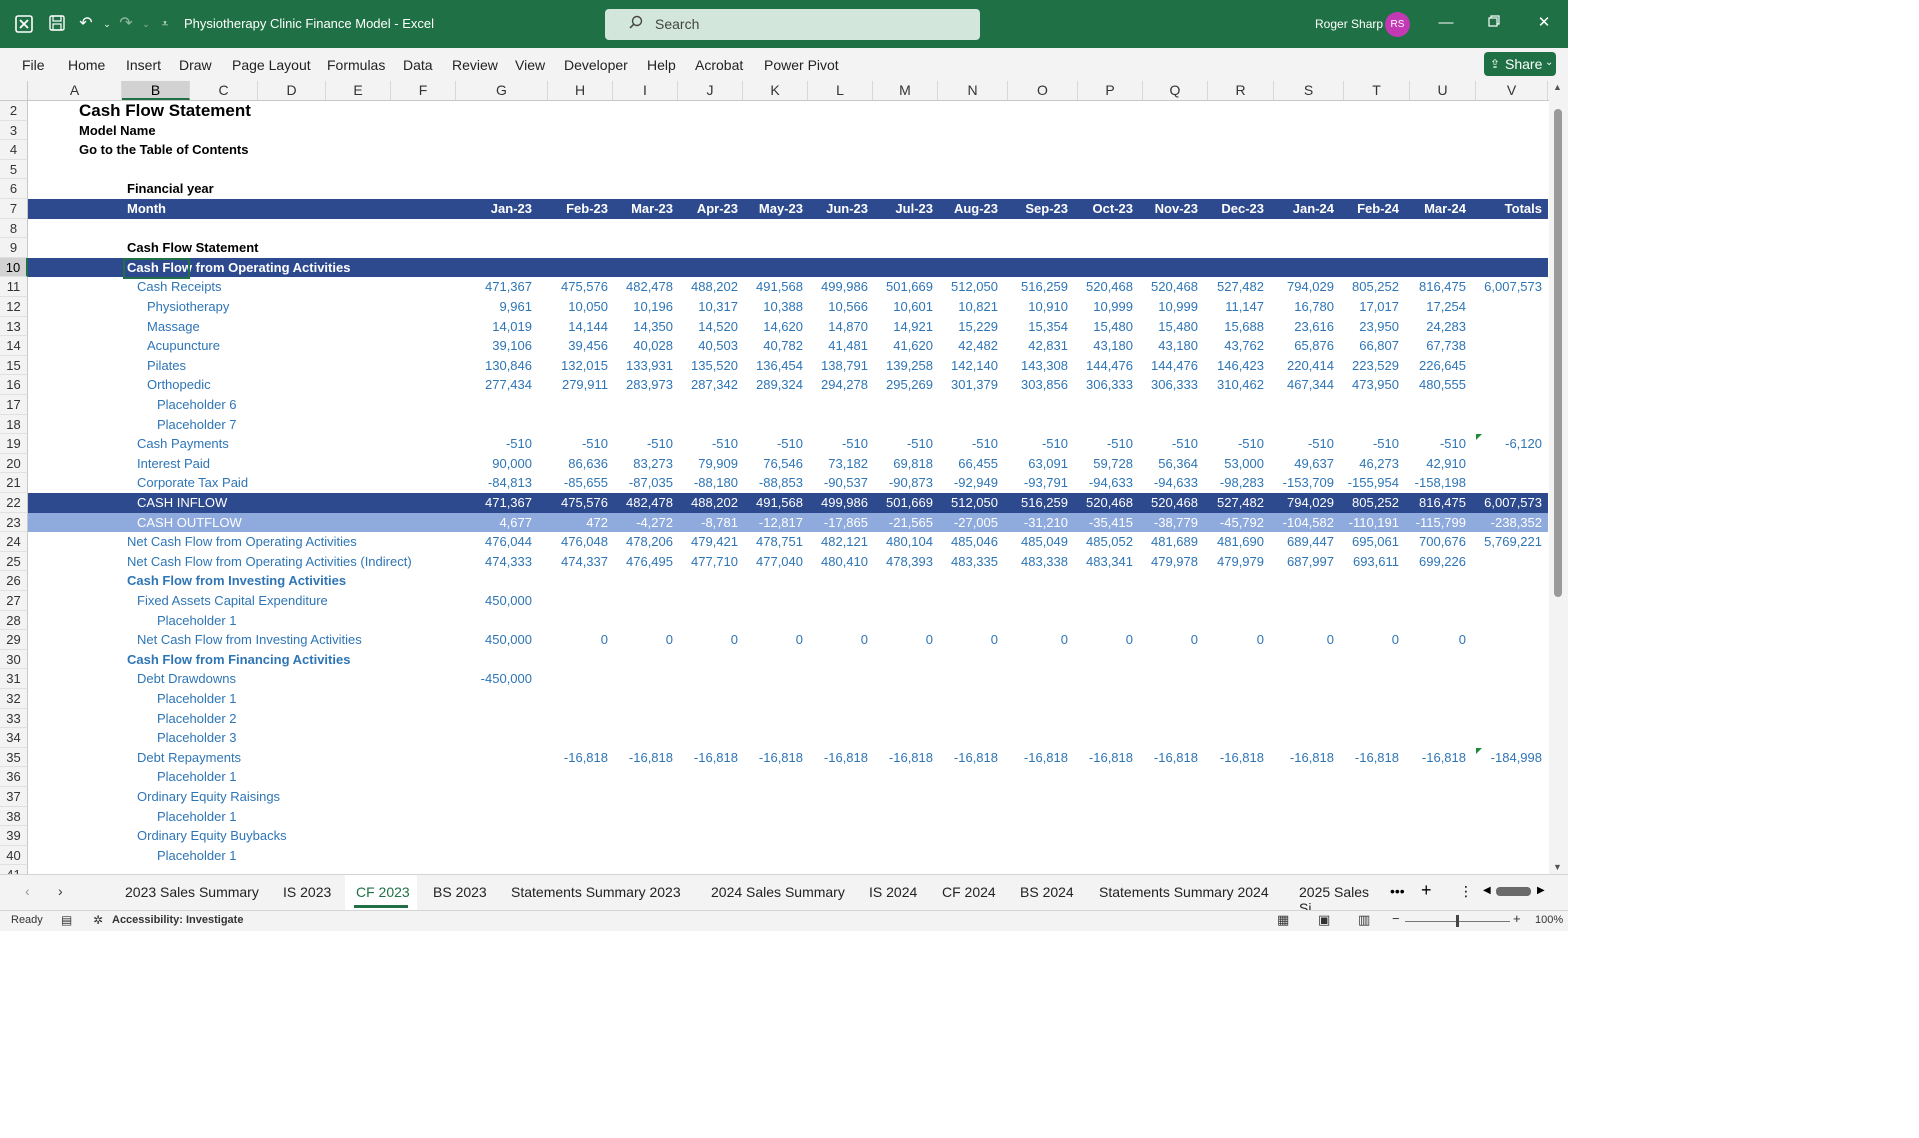 This screenshot has width=1919, height=1138. Describe the element at coordinates (86, 23) in the screenshot. I see `undo-icon: ↶` at that location.